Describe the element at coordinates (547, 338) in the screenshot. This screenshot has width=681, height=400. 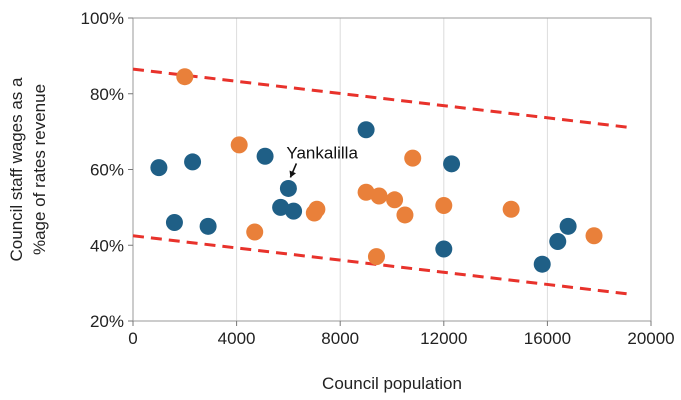
I see `x-tick-label: 16000` at that location.